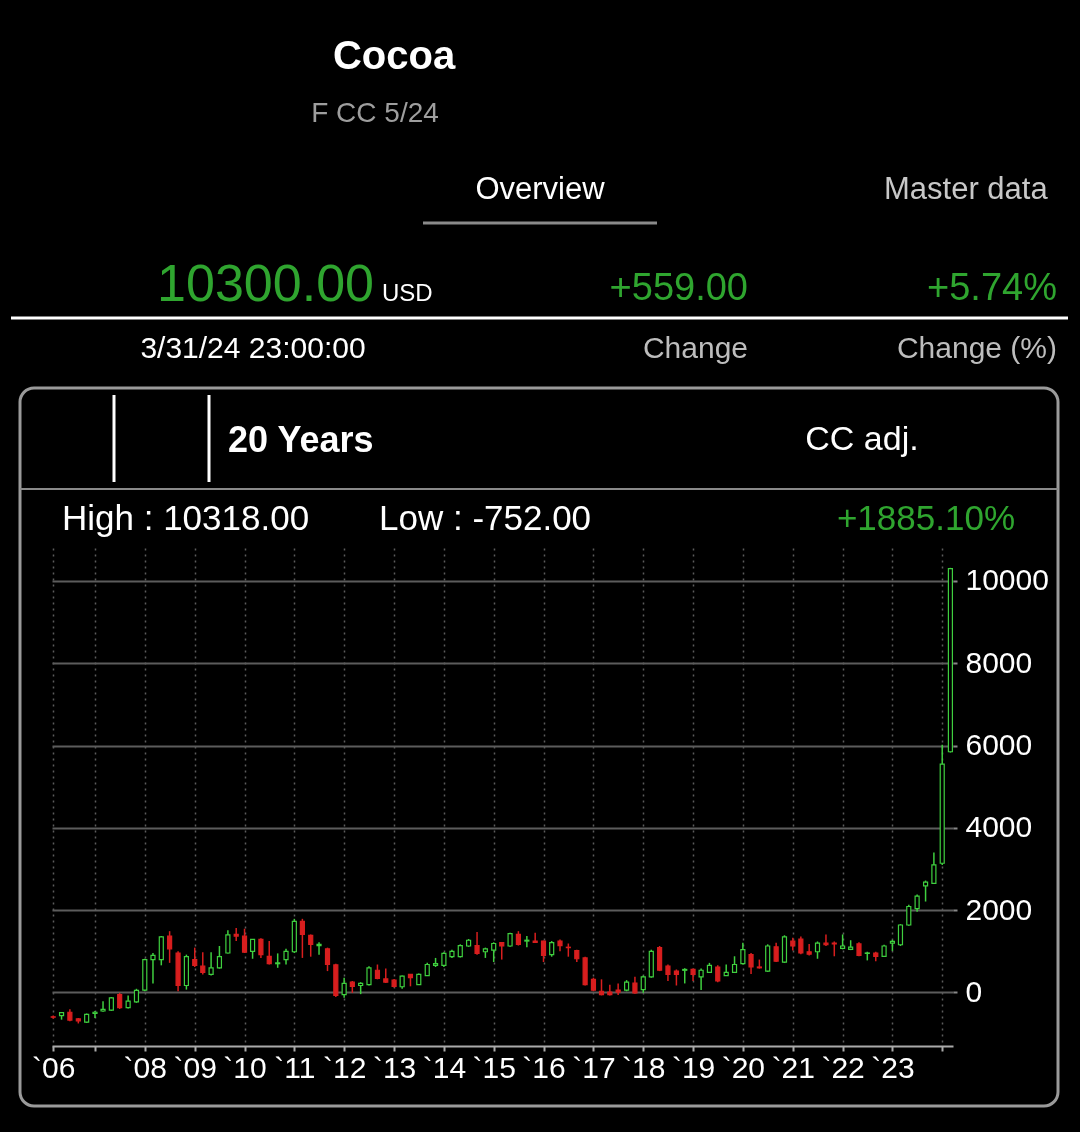 The width and height of the screenshot is (1080, 1132). What do you see at coordinates (1007, 580) in the screenshot?
I see `y-tick-label: 10000` at bounding box center [1007, 580].